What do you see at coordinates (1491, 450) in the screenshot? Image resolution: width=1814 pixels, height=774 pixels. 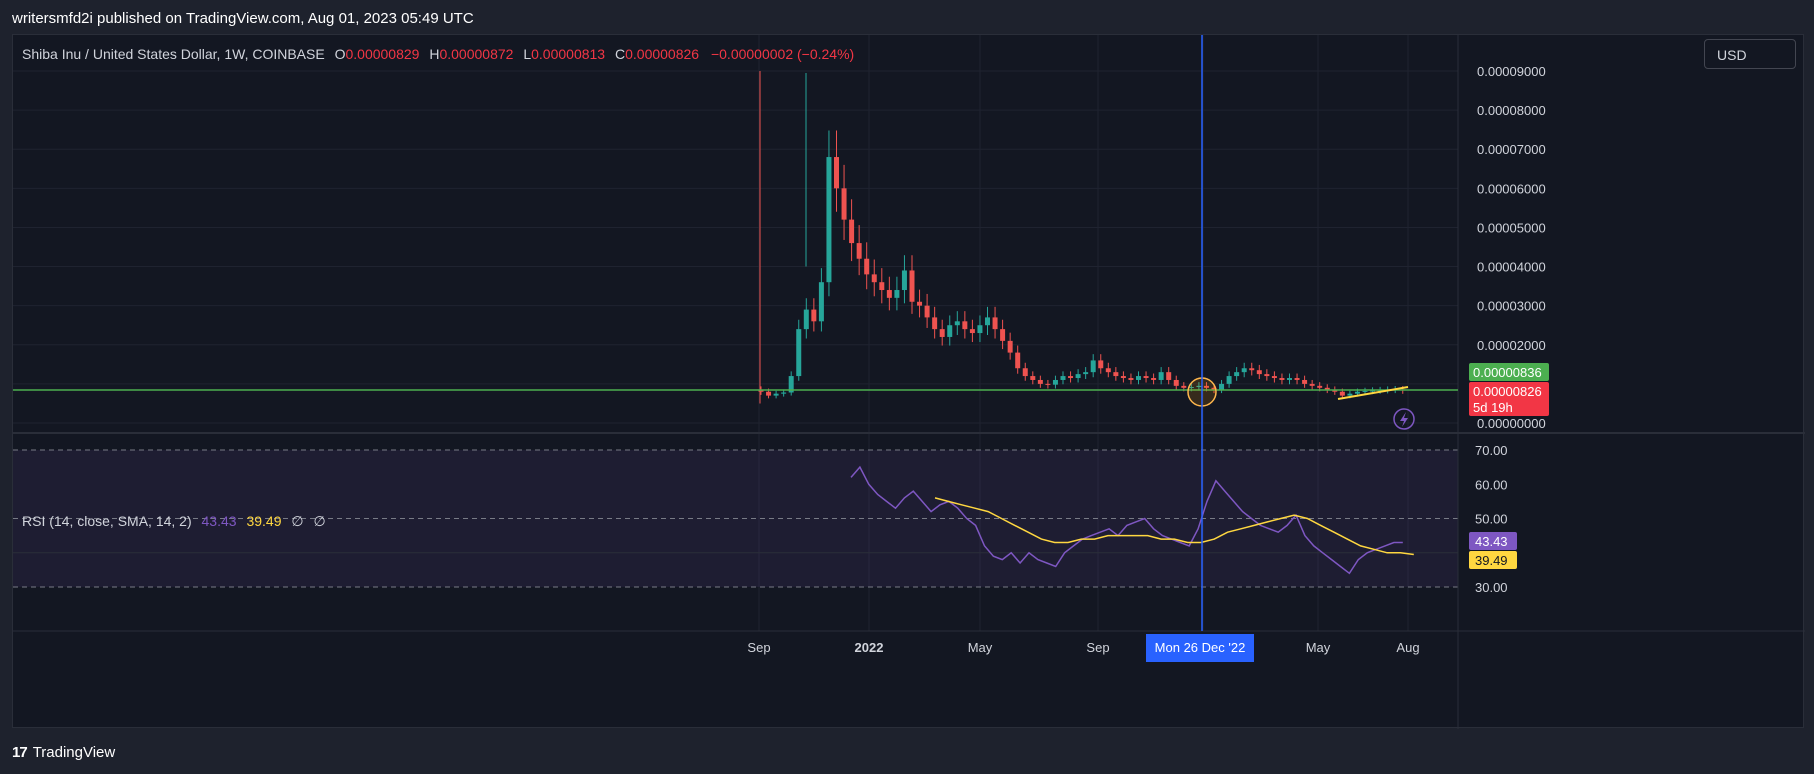 I see `rsi-tick-label: 70.00` at bounding box center [1491, 450].